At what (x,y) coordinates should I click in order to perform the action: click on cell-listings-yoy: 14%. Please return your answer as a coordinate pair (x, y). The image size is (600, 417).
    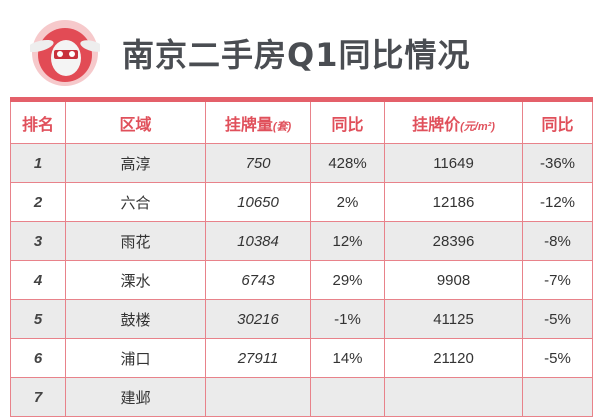
    Looking at the image, I should click on (347, 358).